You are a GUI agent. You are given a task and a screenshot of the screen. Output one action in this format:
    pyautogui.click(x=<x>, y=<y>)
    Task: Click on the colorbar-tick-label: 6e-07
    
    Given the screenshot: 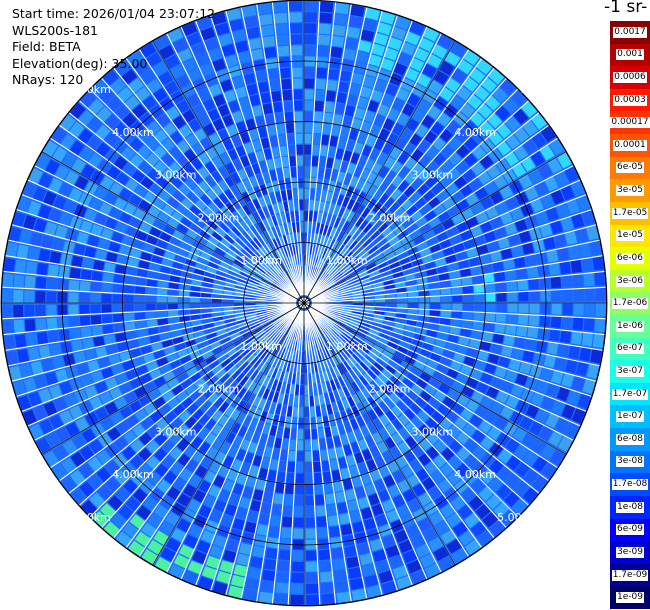 What is the action you would take?
    pyautogui.click(x=630, y=349)
    